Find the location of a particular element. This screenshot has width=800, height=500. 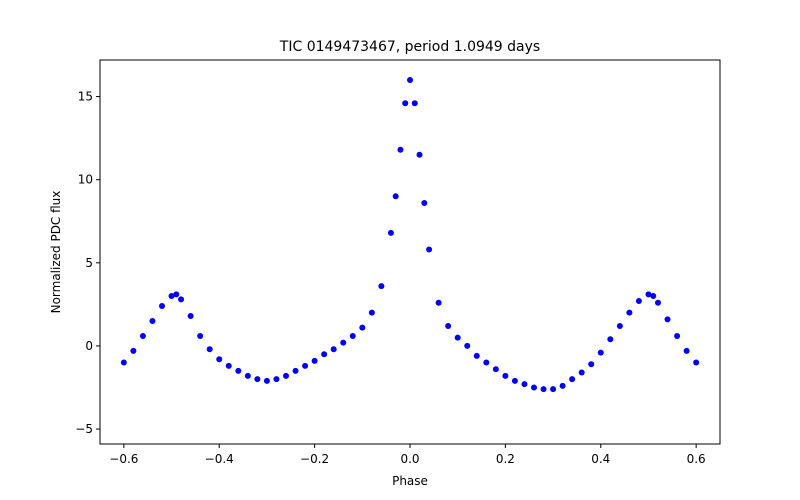

y-tick-label: 5 is located at coordinates (89, 263).